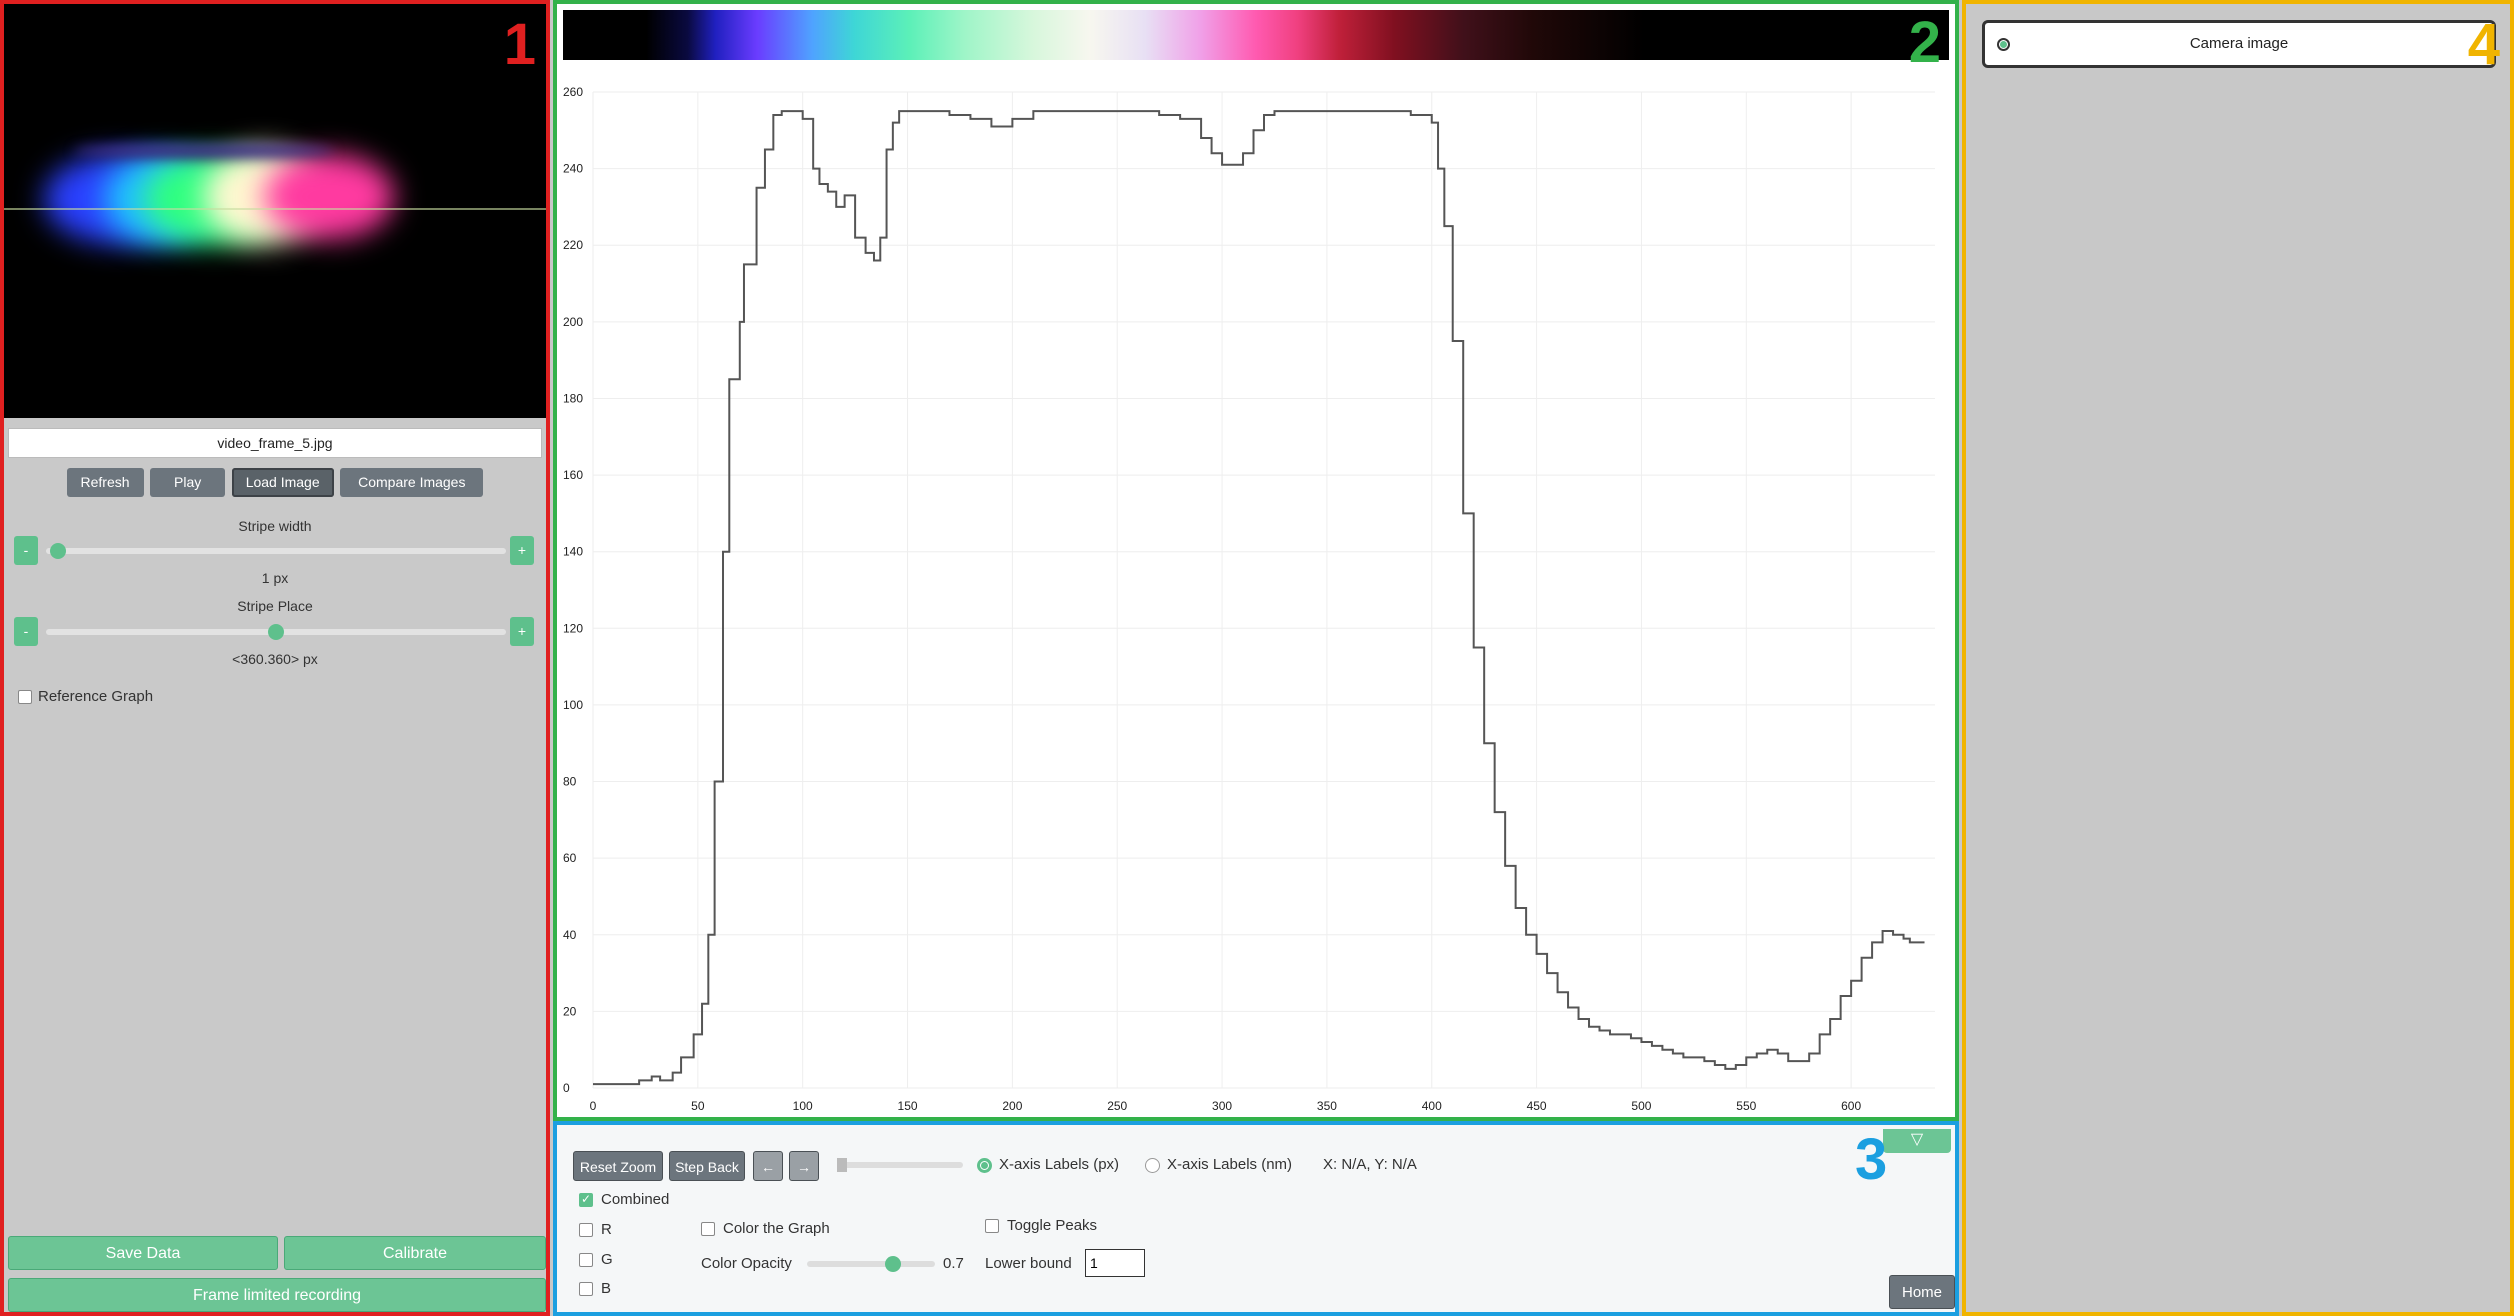 This screenshot has height=1316, width=2514. I want to click on b-label: B, so click(606, 1288).